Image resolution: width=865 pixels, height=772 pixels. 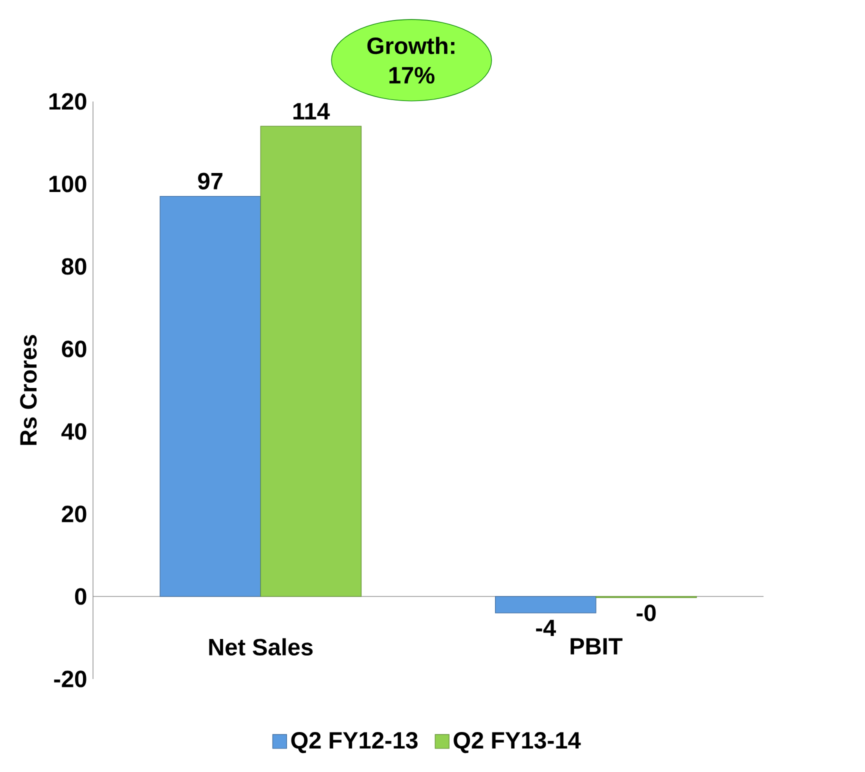 What do you see at coordinates (646, 613) in the screenshot?
I see `data-label: -0` at bounding box center [646, 613].